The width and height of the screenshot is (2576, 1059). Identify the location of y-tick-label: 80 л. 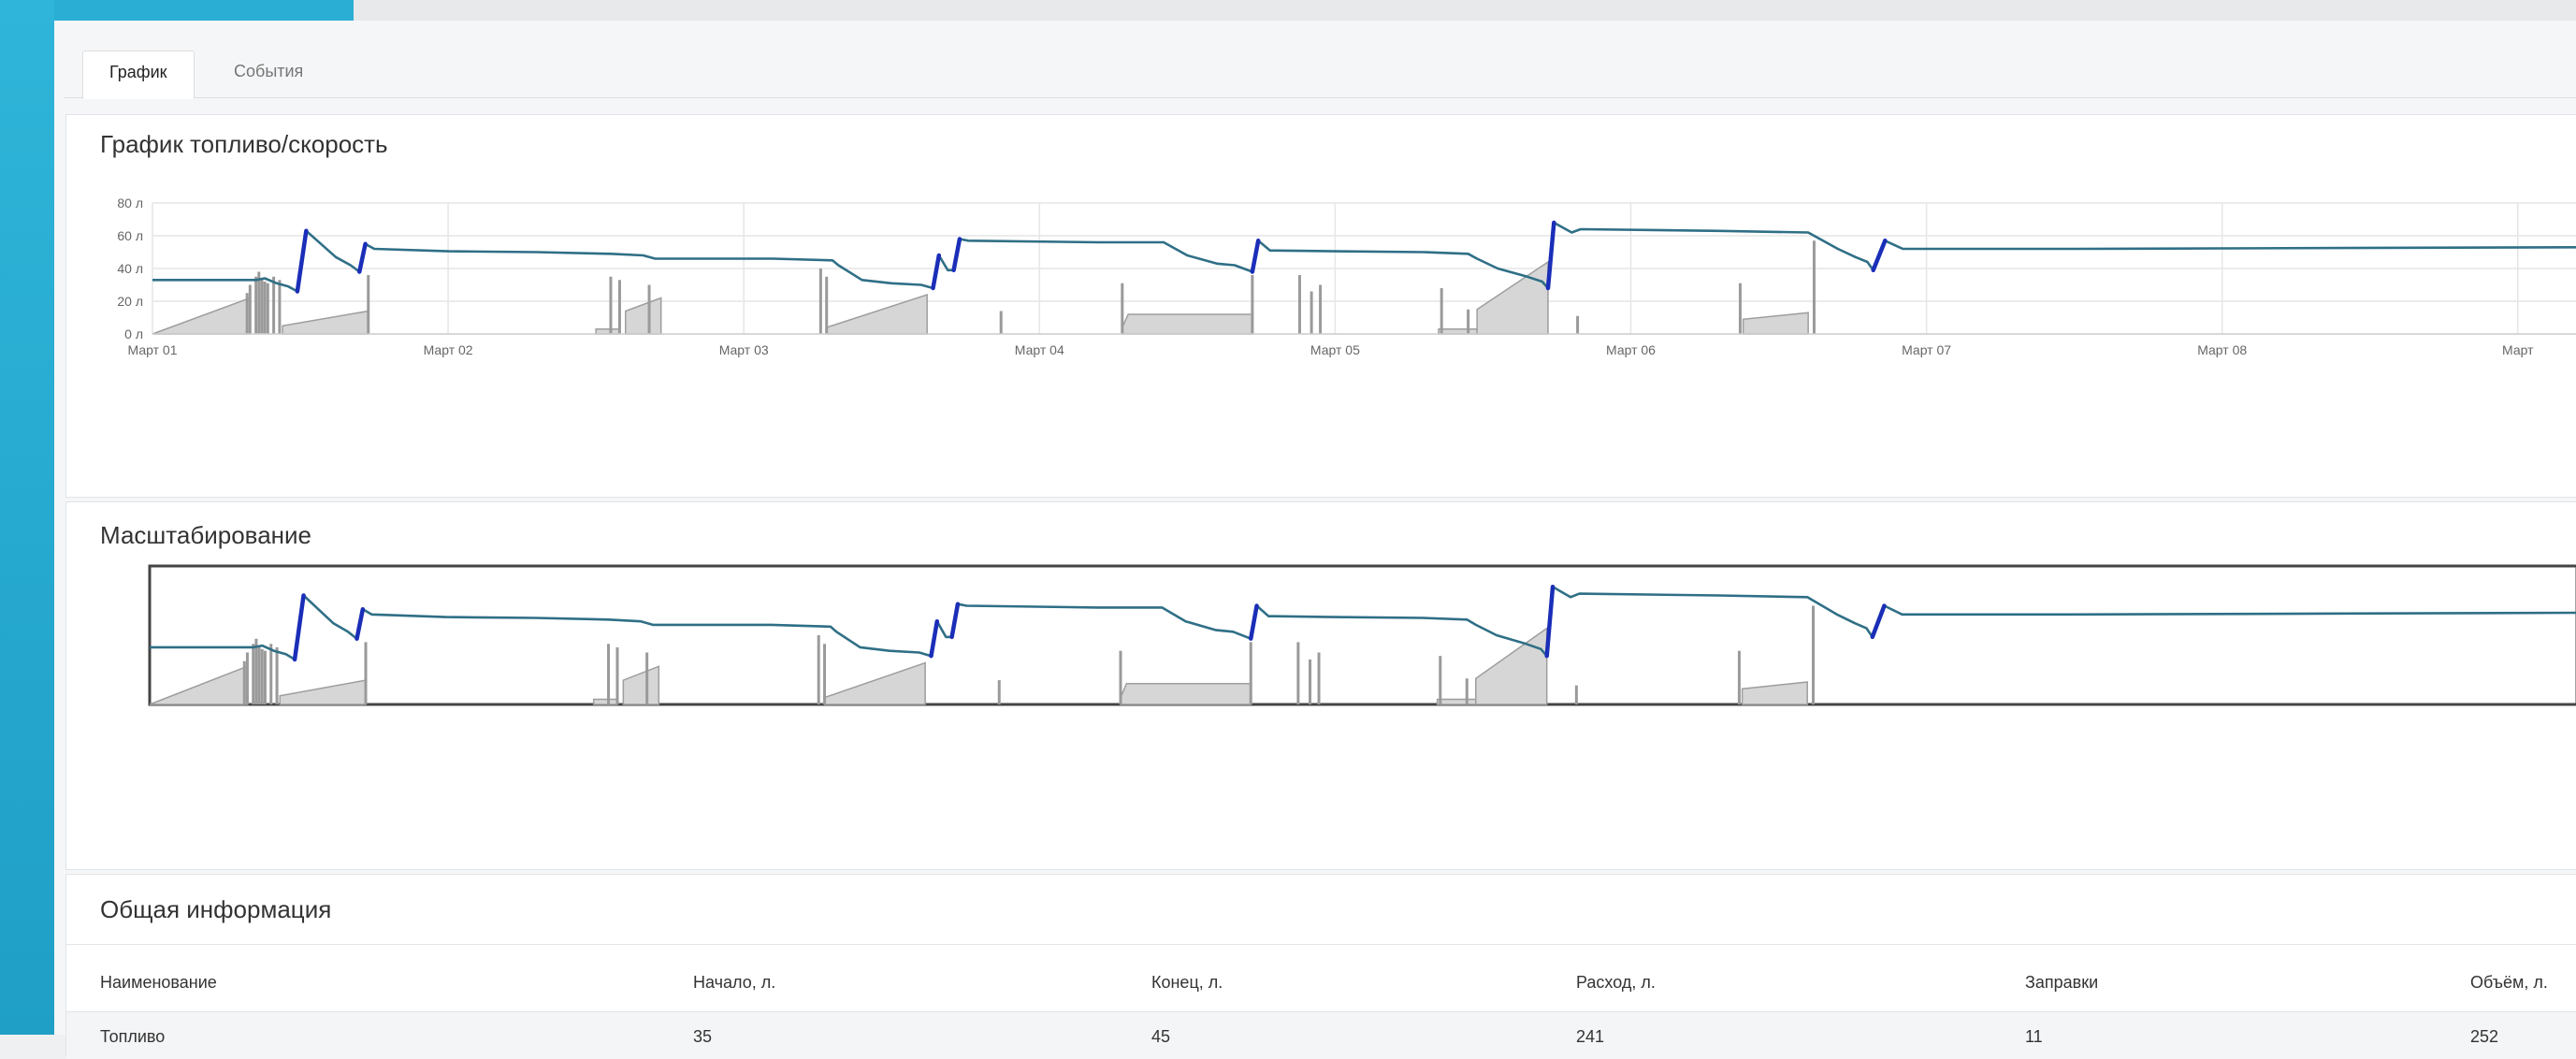
(130, 203).